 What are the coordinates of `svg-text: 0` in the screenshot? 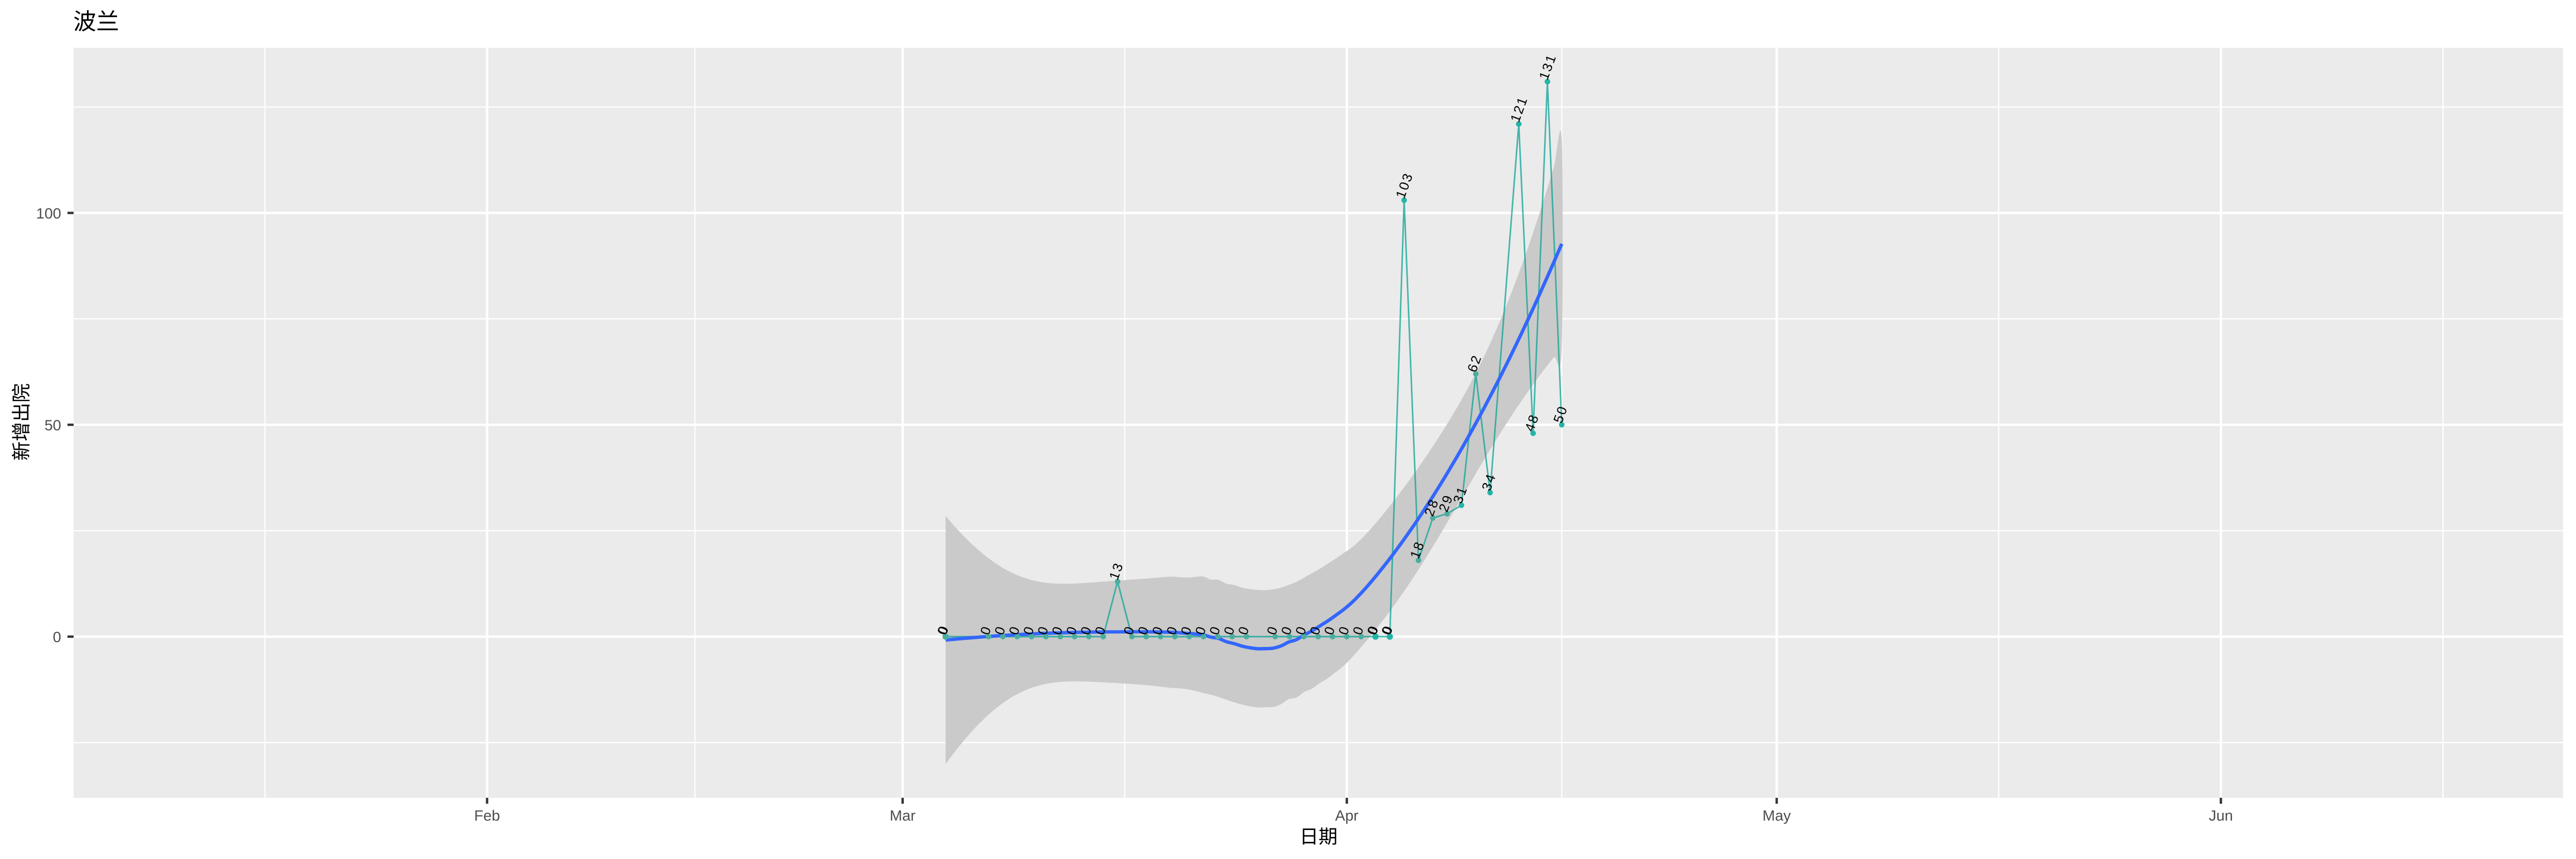 It's located at (57, 637).